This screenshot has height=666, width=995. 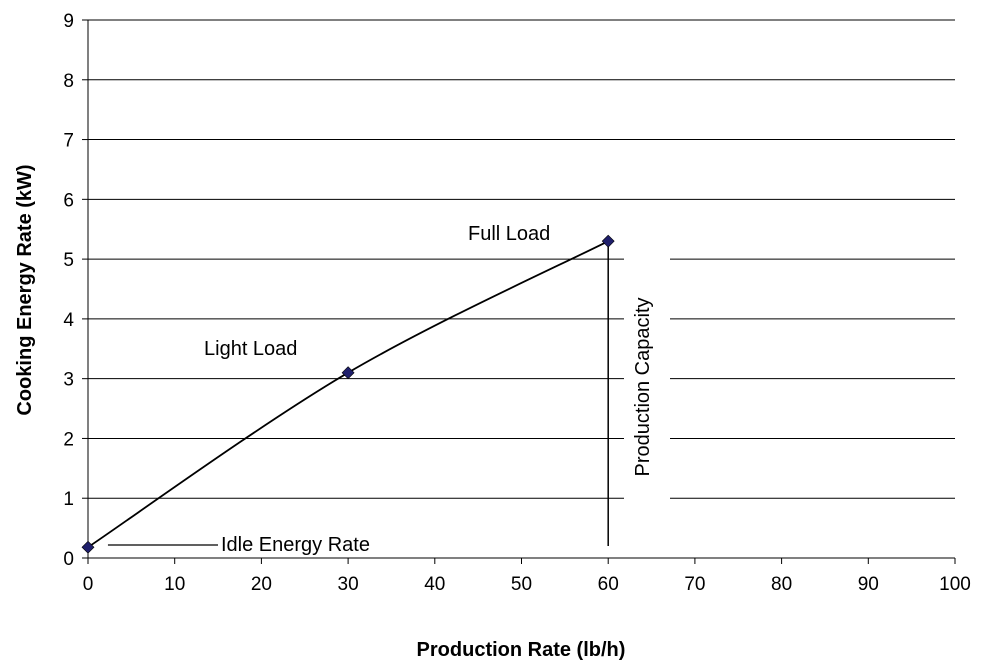 What do you see at coordinates (643, 387) in the screenshot?
I see `annotation-production-capacity: Production Capacity` at bounding box center [643, 387].